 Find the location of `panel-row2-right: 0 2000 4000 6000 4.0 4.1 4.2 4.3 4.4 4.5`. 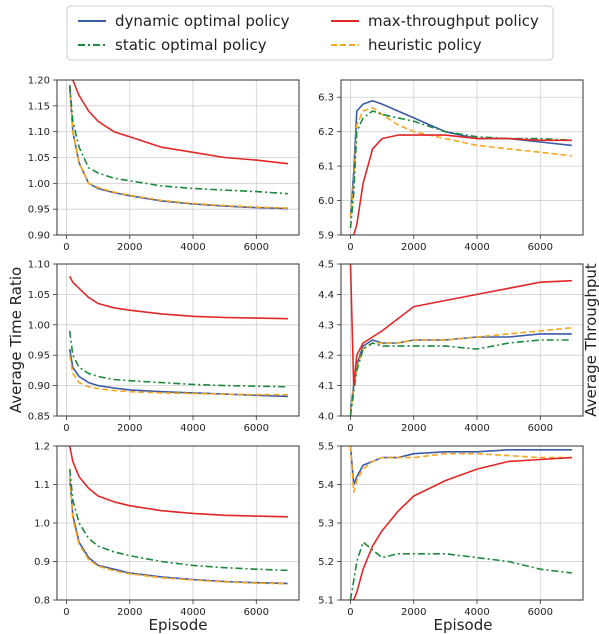

panel-row2-right: 0 2000 4000 6000 4.0 4.1 4.2 4.3 4.4 4.5 is located at coordinates (451, 347).